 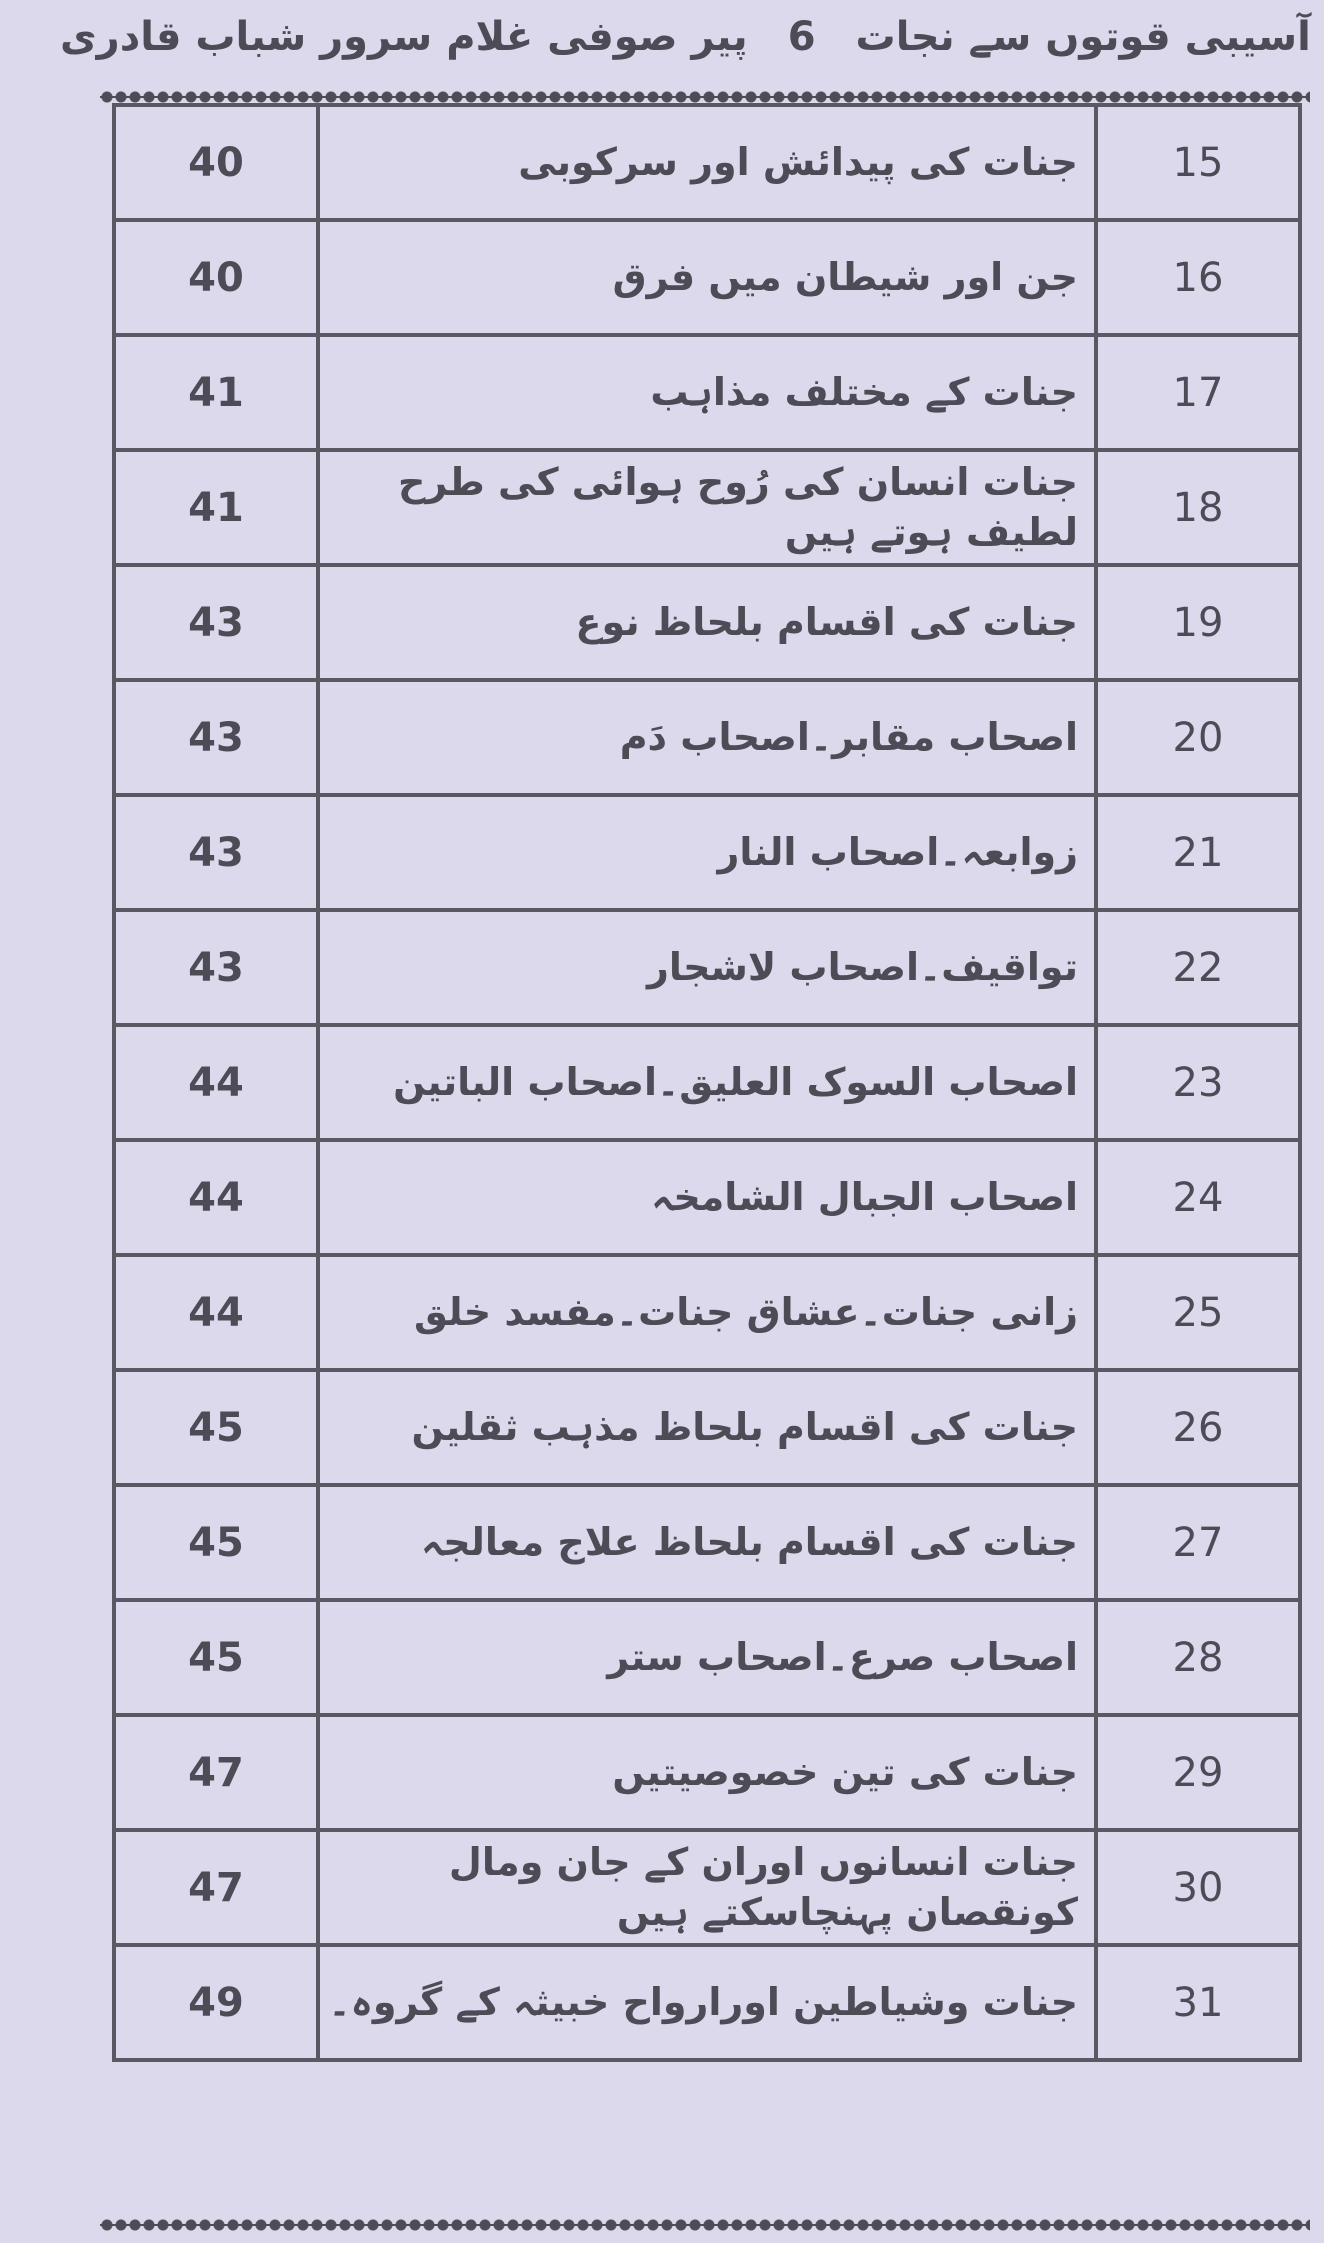 I want to click on toc-row: 22 تواقیف۔اصحاب لاشجار 43, so click(x=707, y=967).